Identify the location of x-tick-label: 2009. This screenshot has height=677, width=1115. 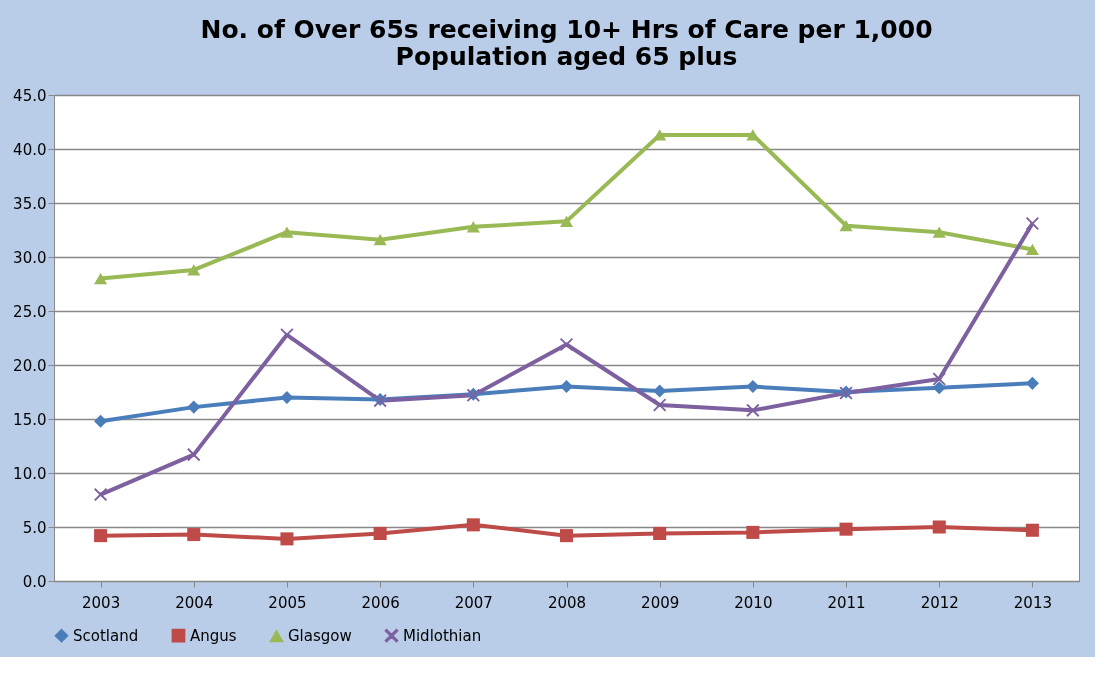
(660, 602).